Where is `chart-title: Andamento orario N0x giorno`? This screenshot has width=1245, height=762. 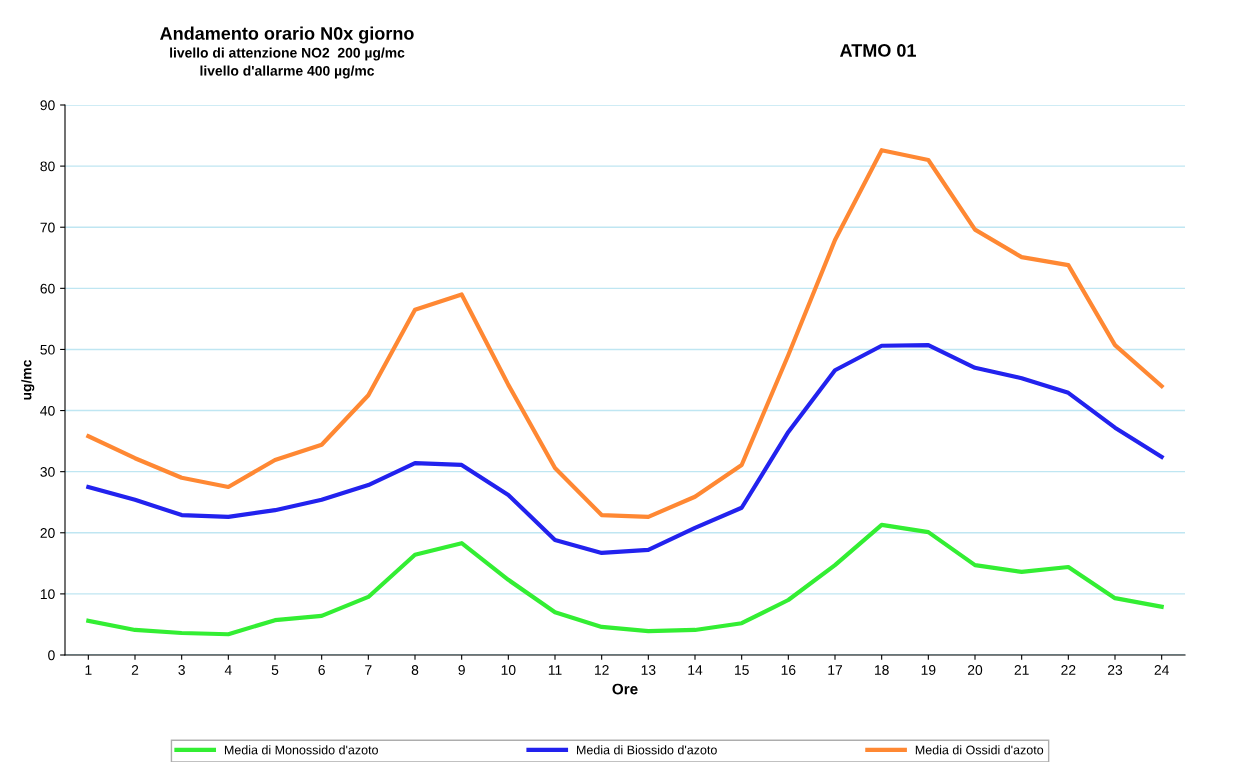
chart-title: Andamento orario N0x giorno is located at coordinates (287, 35).